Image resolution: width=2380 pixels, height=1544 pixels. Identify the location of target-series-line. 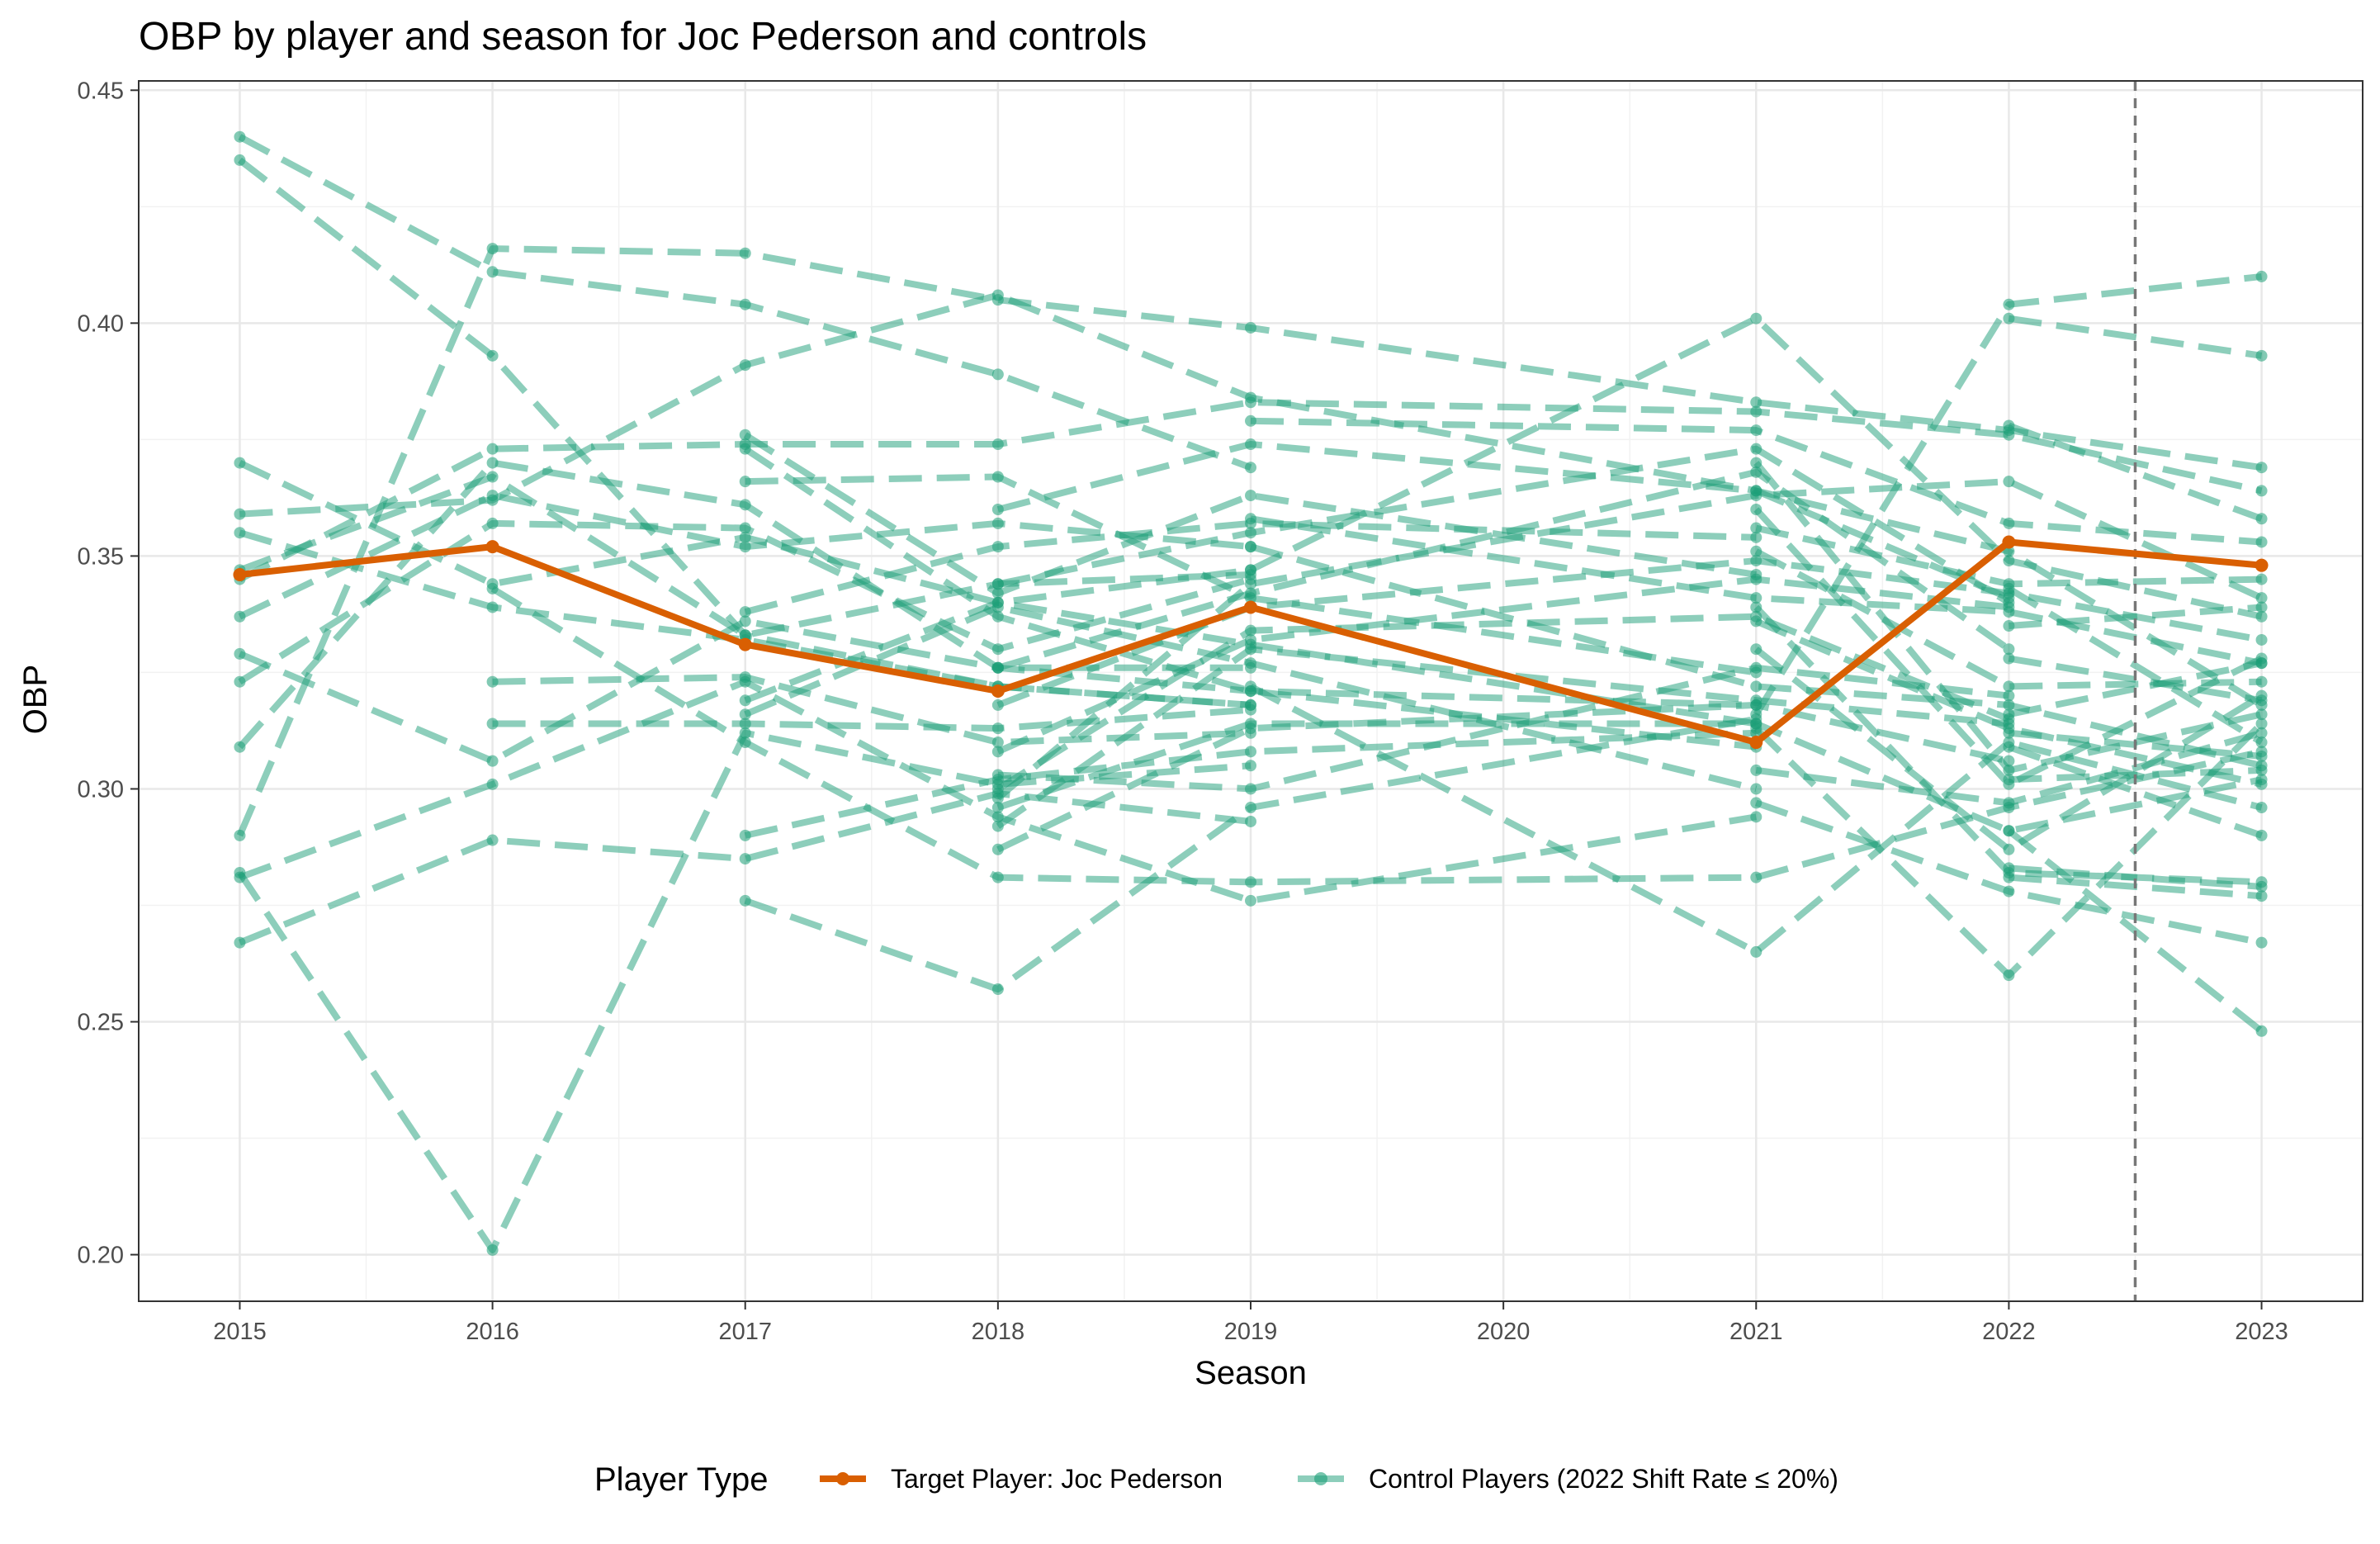
(1250, 642).